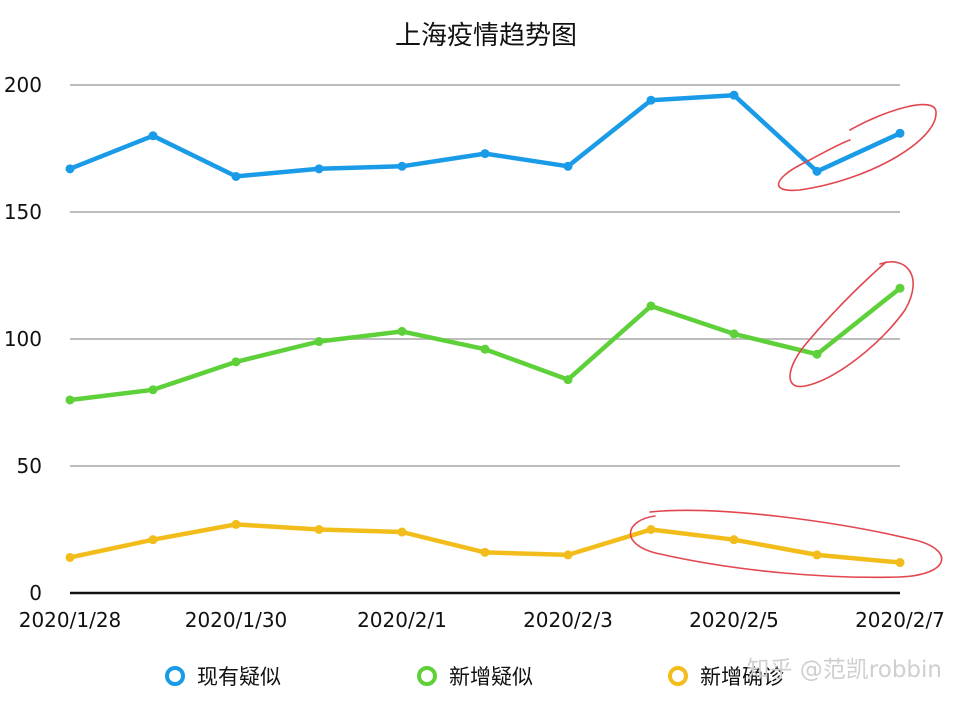 The width and height of the screenshot is (970, 708). I want to click on chart-title: 上海疫情趋势图, so click(486, 36).